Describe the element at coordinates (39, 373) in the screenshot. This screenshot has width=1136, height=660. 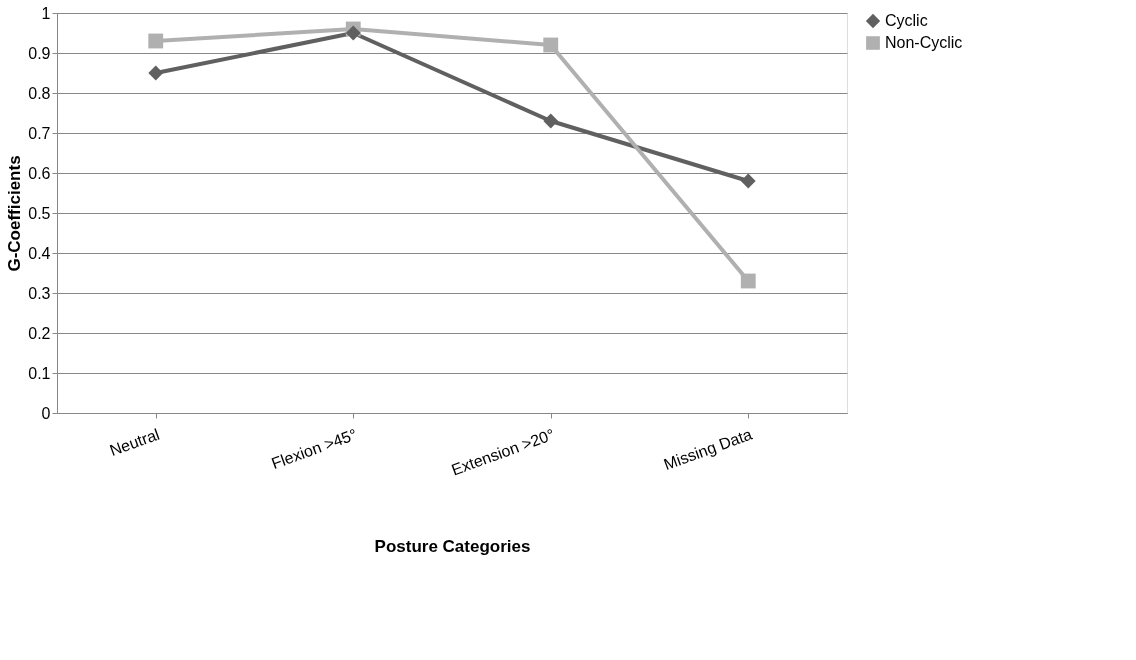
I see `y-tick-label: 0.1` at that location.